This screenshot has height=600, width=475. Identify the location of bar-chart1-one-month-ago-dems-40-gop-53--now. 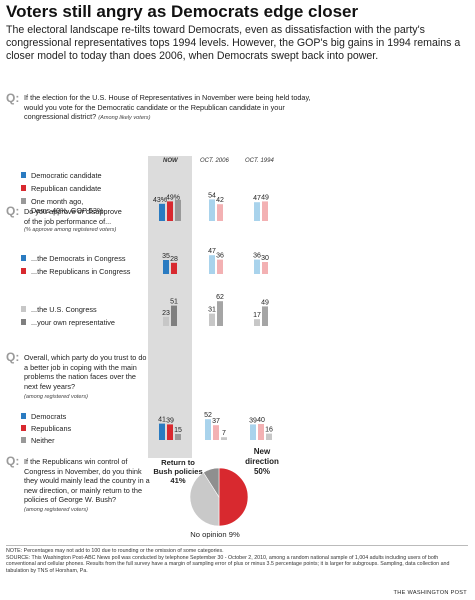
(178, 210).